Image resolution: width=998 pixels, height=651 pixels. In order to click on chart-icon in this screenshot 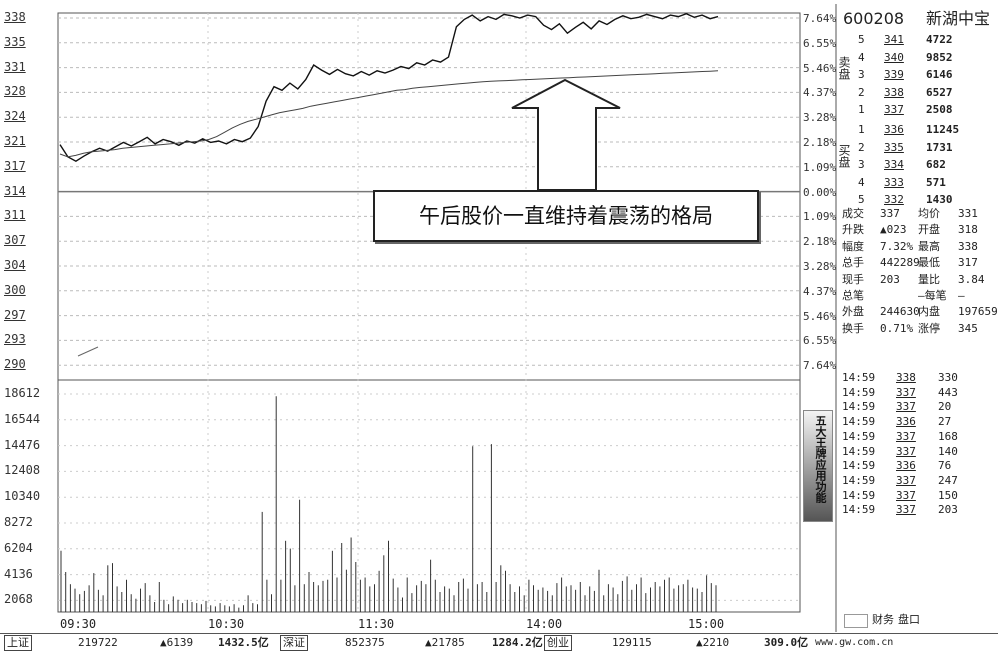, I will do `click(856, 621)`.